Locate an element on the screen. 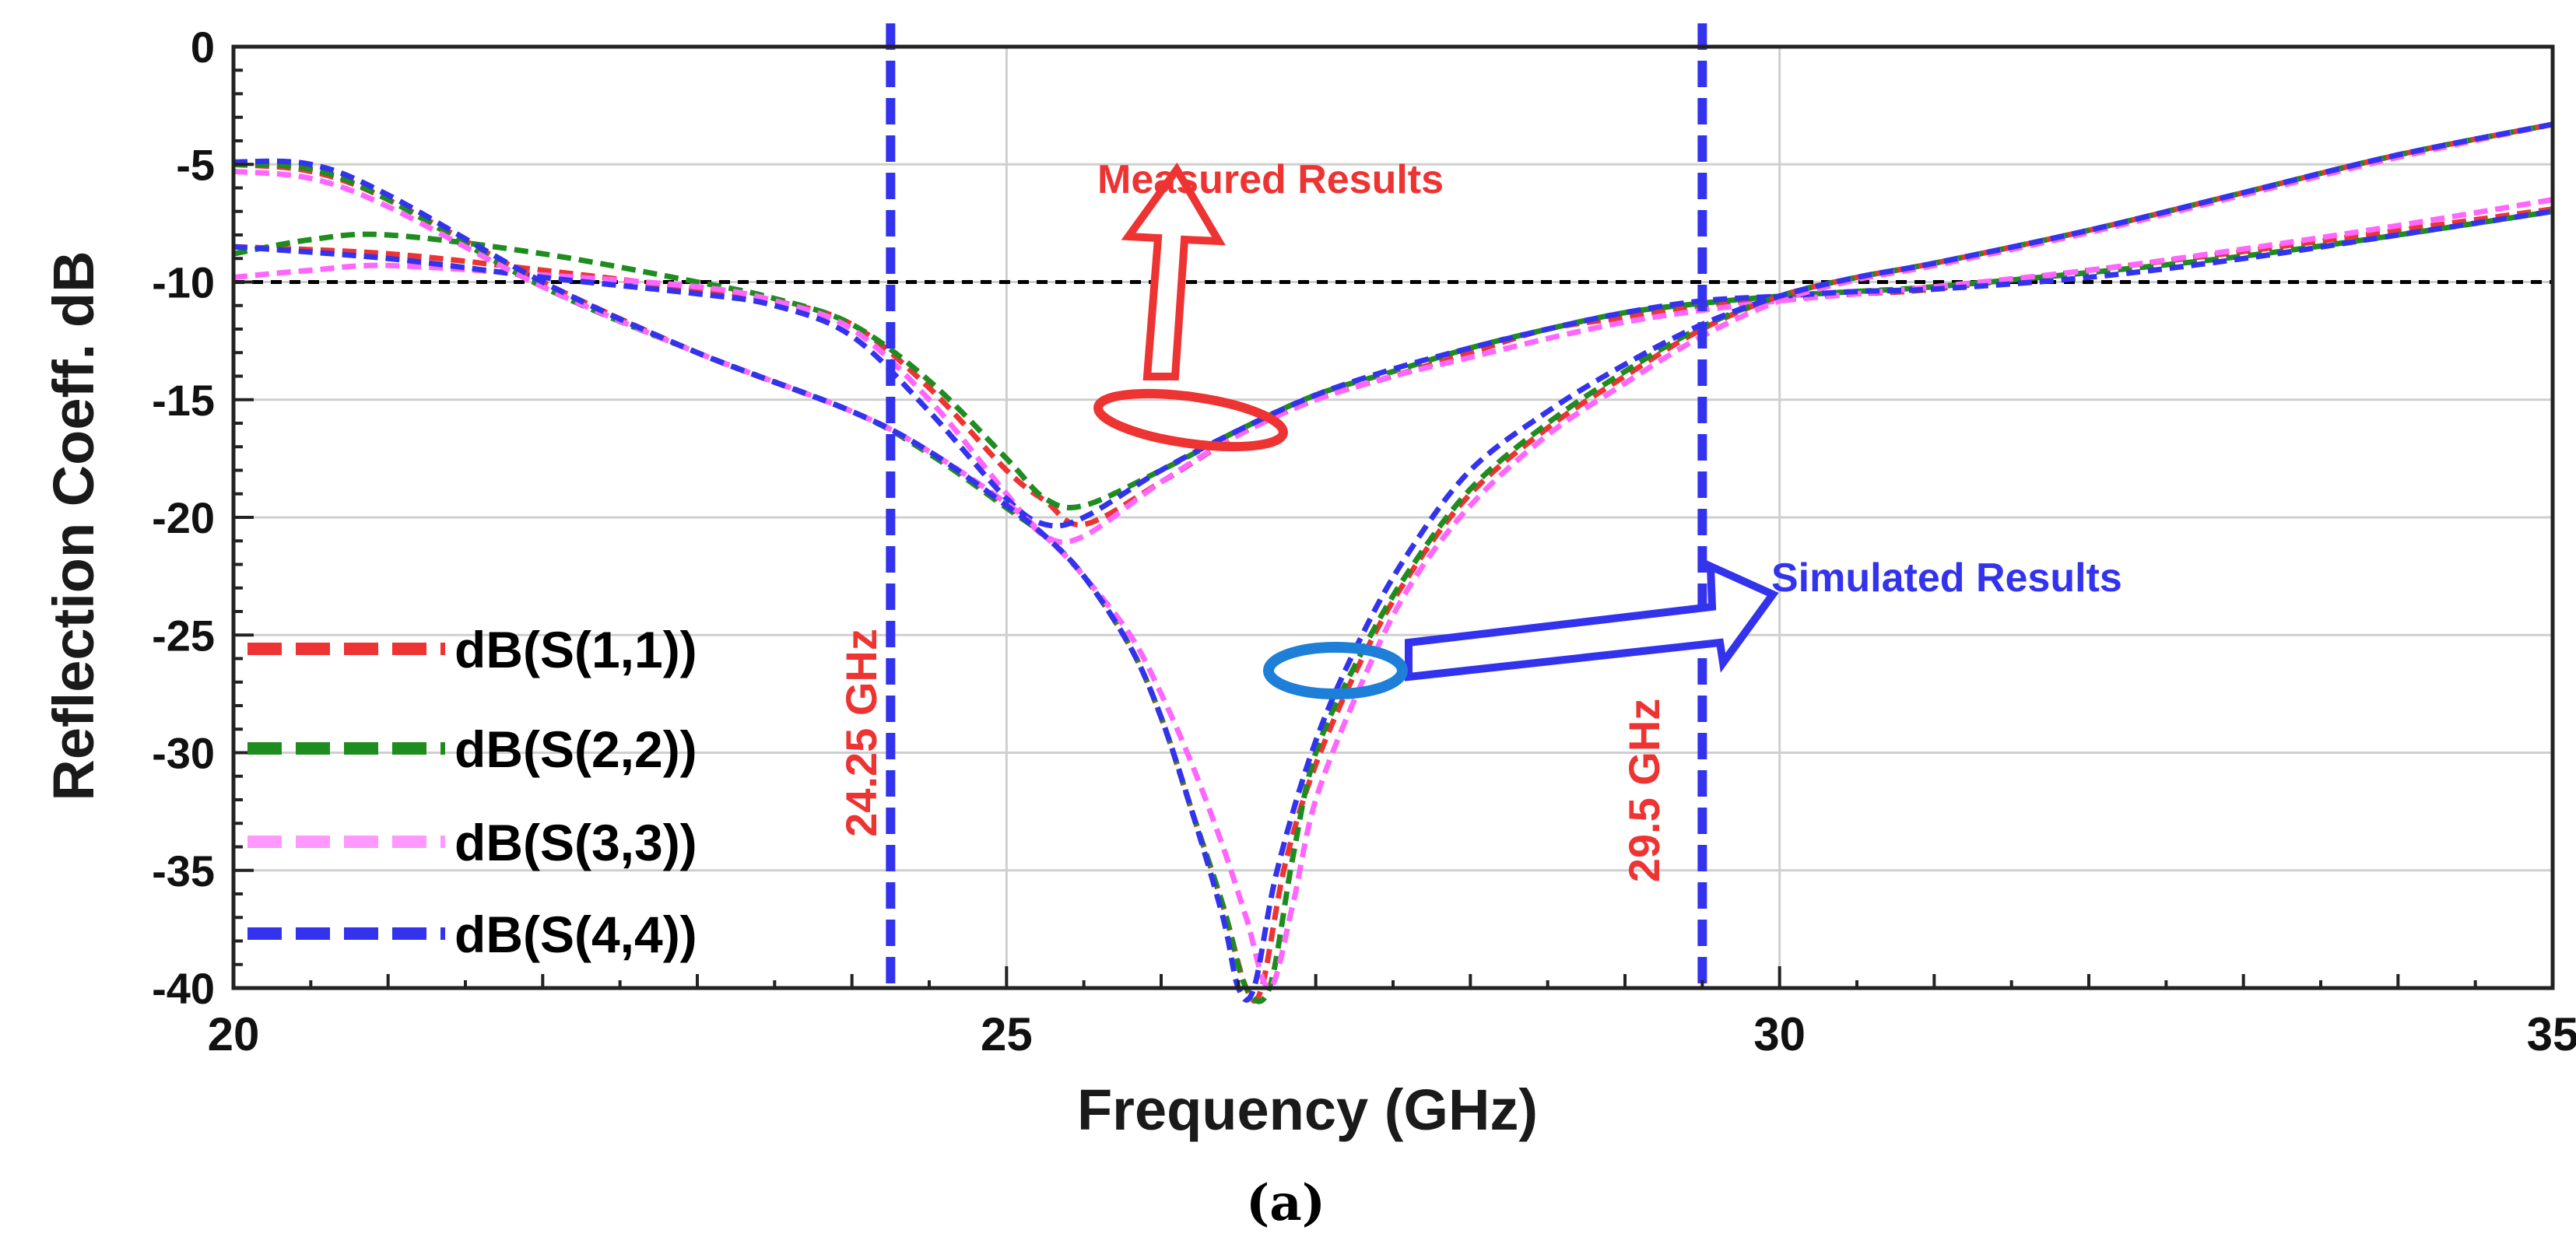  legend-item: dB(S(3,3)) is located at coordinates (472, 842).